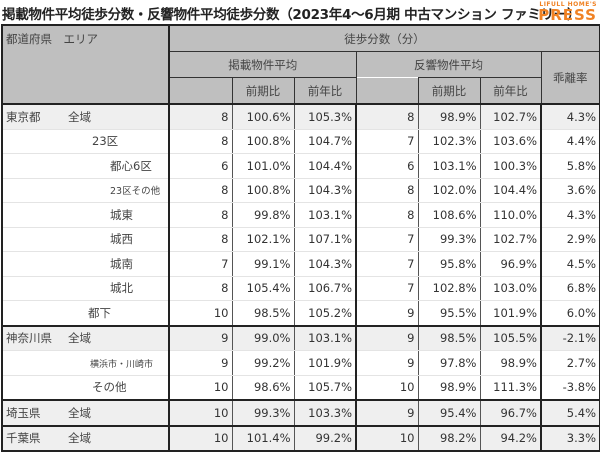  Describe the element at coordinates (449, 337) in the screenshot. I see `response-prev-period: 98.5%` at that location.